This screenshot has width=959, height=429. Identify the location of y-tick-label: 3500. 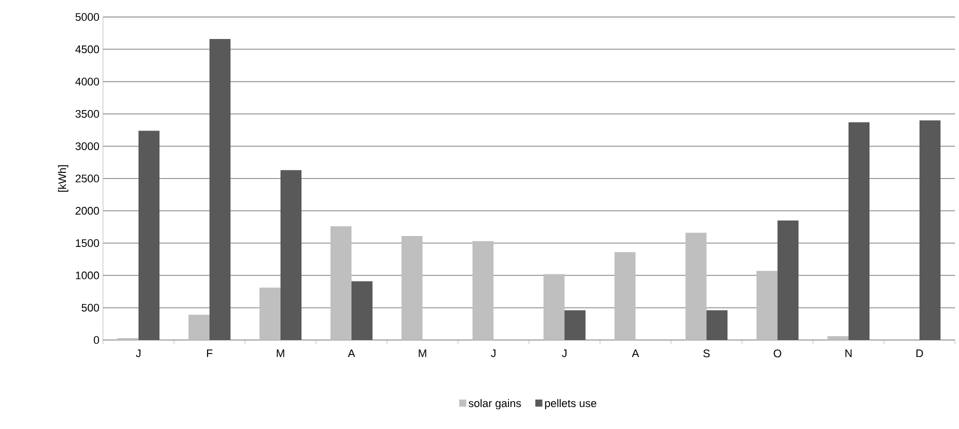
(88, 114).